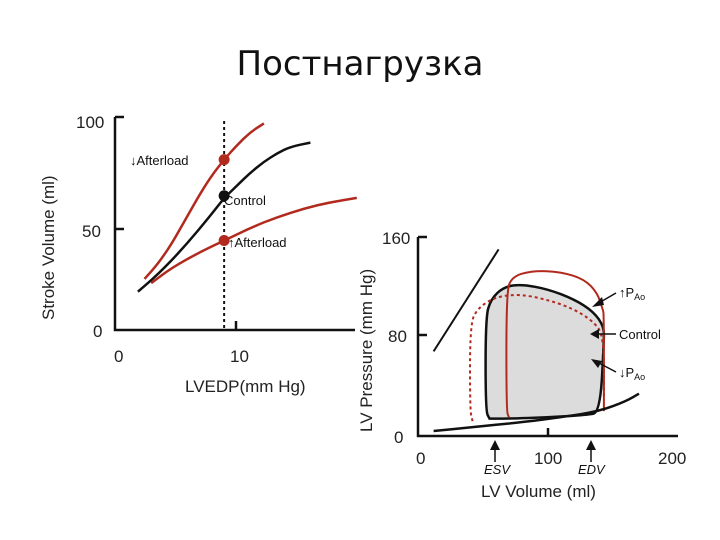  I want to click on marker-control, so click(224, 196).